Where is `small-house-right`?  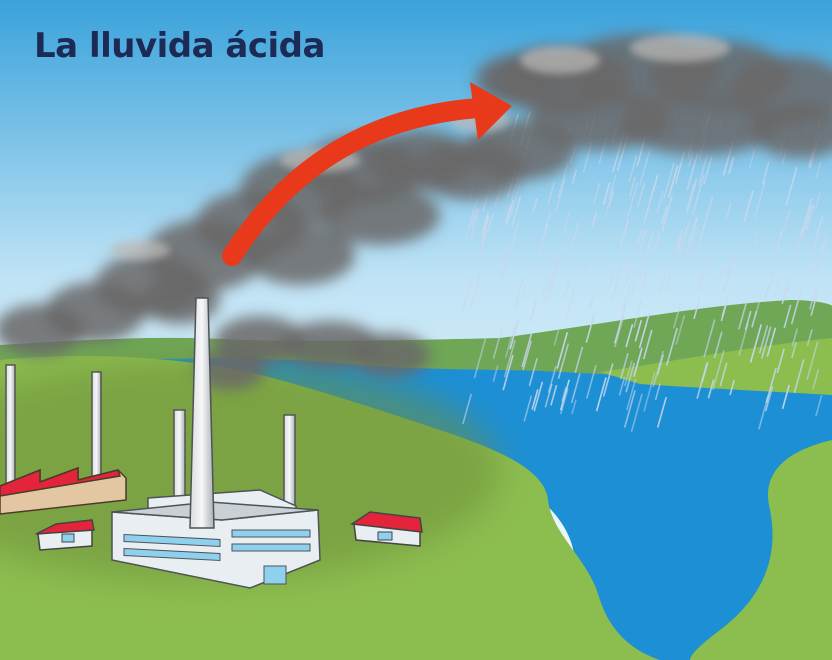
small-house-right is located at coordinates (386, 529).